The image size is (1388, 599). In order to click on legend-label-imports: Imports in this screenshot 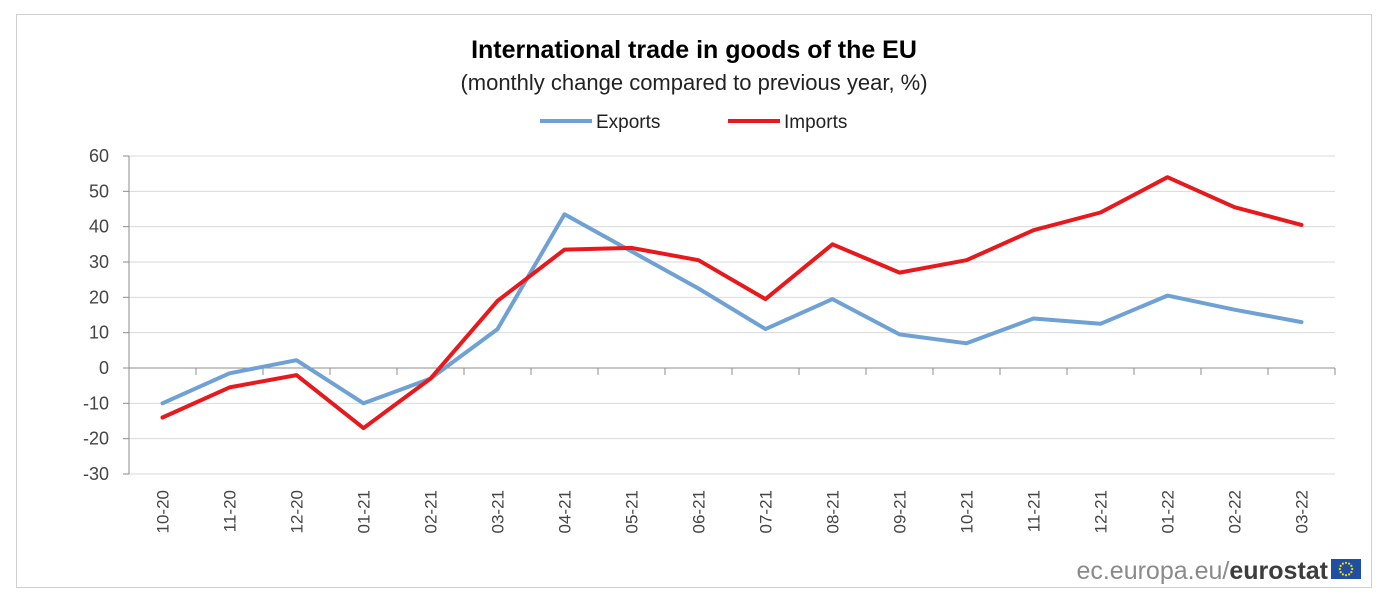, I will do `click(815, 122)`.